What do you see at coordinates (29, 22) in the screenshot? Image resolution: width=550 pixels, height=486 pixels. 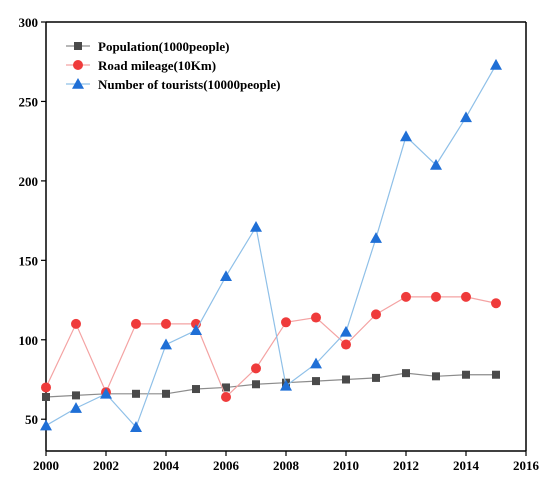 I see `y-tick-label: 300` at bounding box center [29, 22].